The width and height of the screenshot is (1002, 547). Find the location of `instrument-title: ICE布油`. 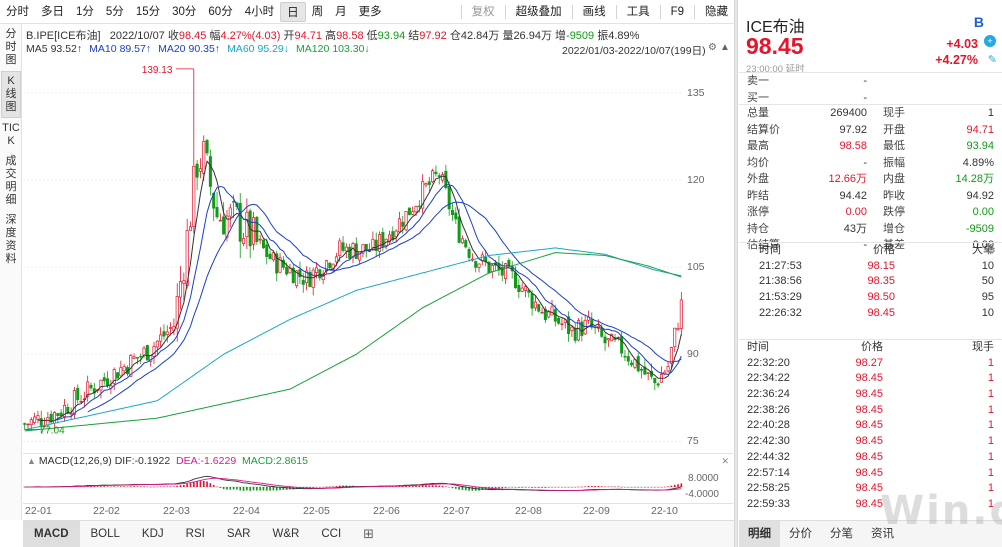

instrument-title: ICE布油 is located at coordinates (775, 27).